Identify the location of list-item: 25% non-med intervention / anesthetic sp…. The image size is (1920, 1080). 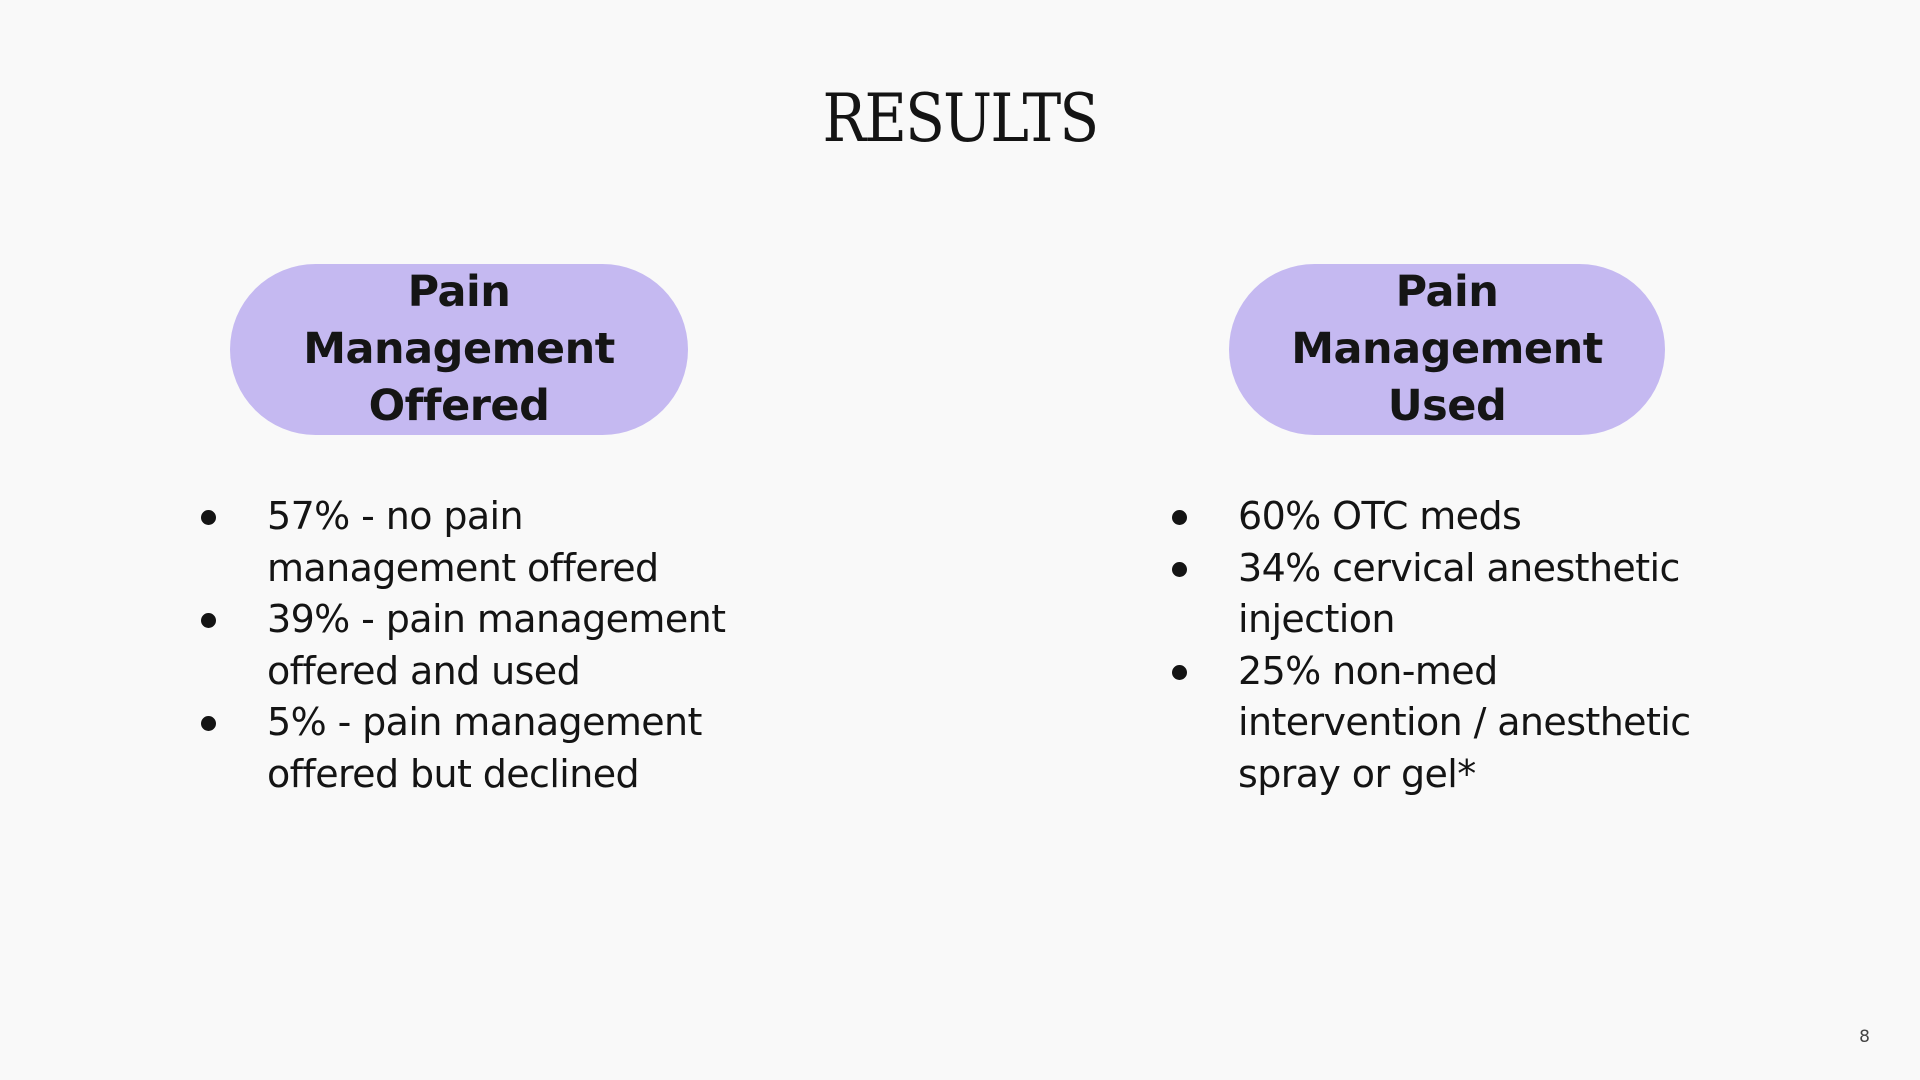
(1472, 723).